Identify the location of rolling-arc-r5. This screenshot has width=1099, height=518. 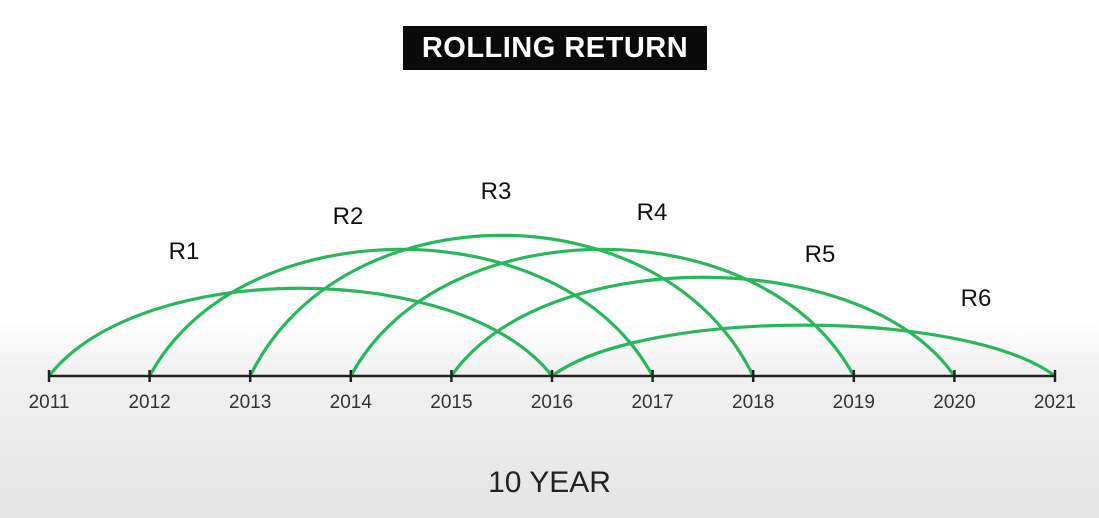
(703, 326).